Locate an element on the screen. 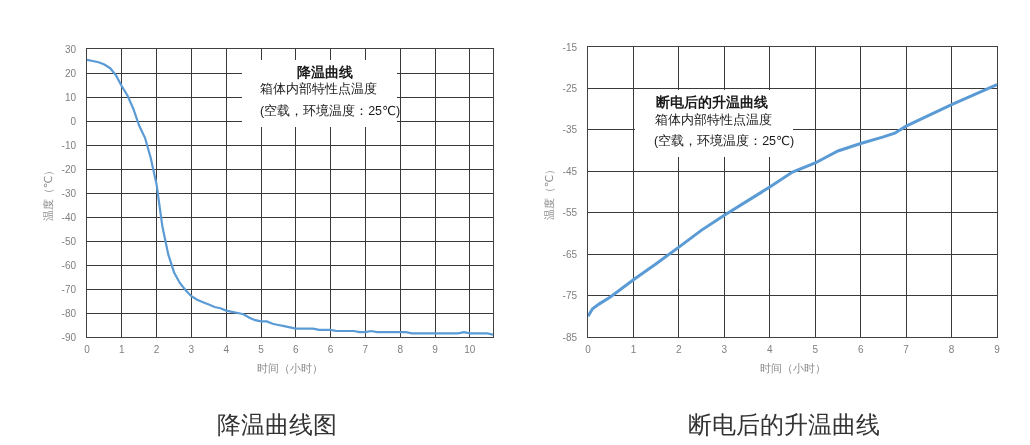  text: 降温曲线图 is located at coordinates (277, 425).